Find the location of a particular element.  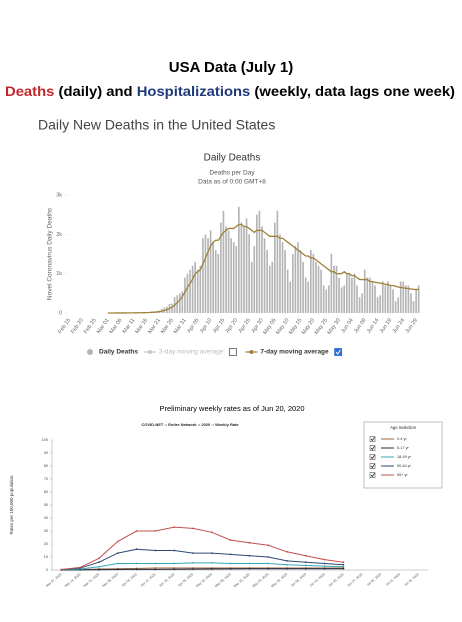

legend-label: 18-49 yr is located at coordinates (404, 457).